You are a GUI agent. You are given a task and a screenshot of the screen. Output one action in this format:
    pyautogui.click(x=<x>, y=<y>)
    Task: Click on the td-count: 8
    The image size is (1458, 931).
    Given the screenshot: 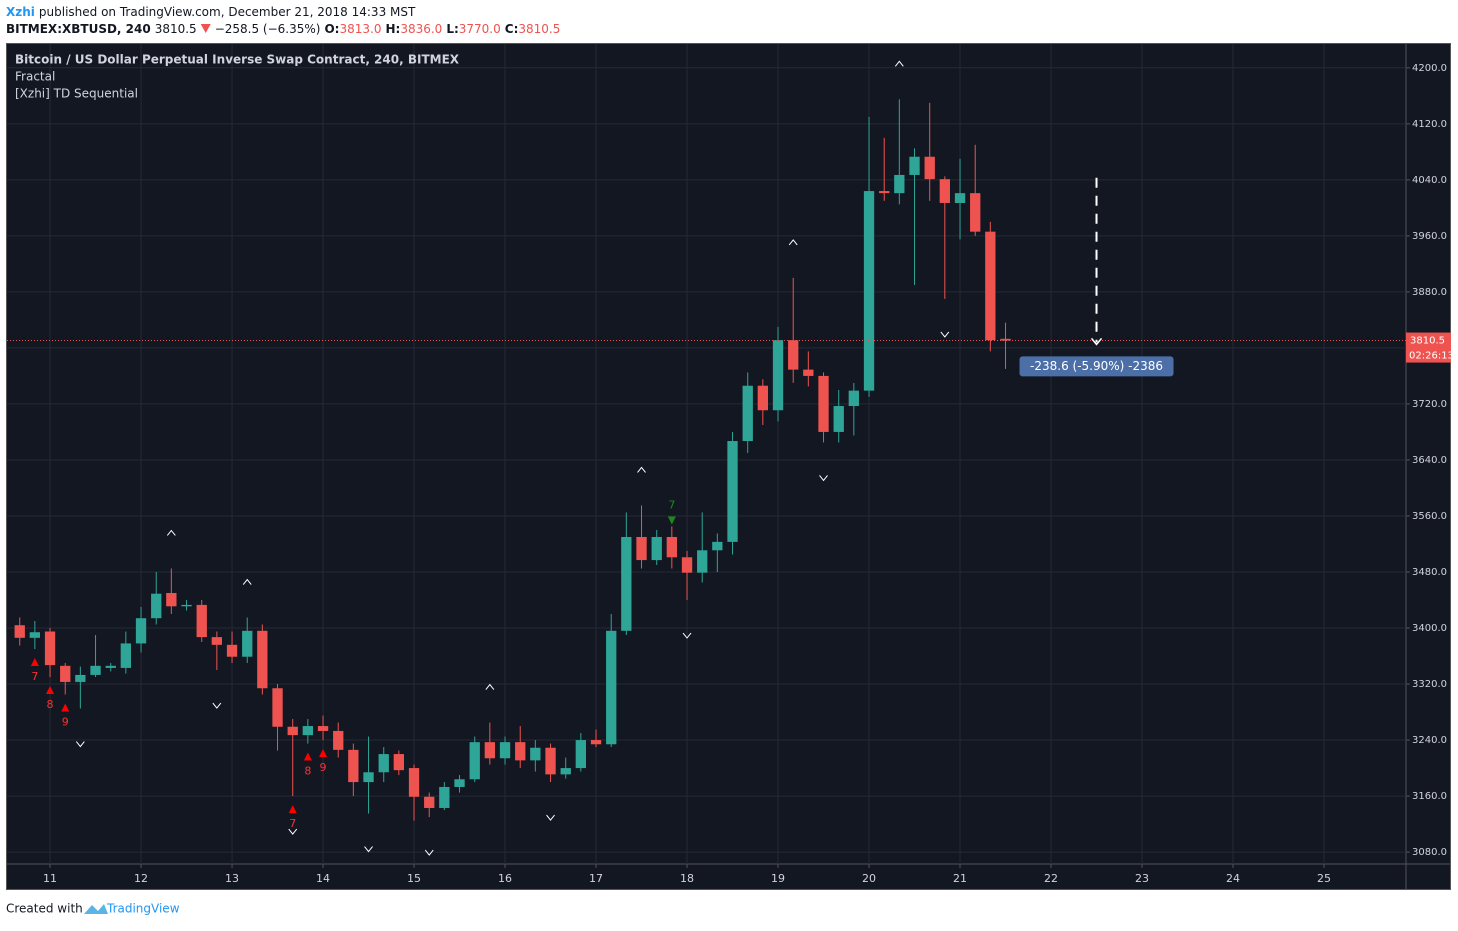 What is the action you would take?
    pyautogui.click(x=307, y=771)
    